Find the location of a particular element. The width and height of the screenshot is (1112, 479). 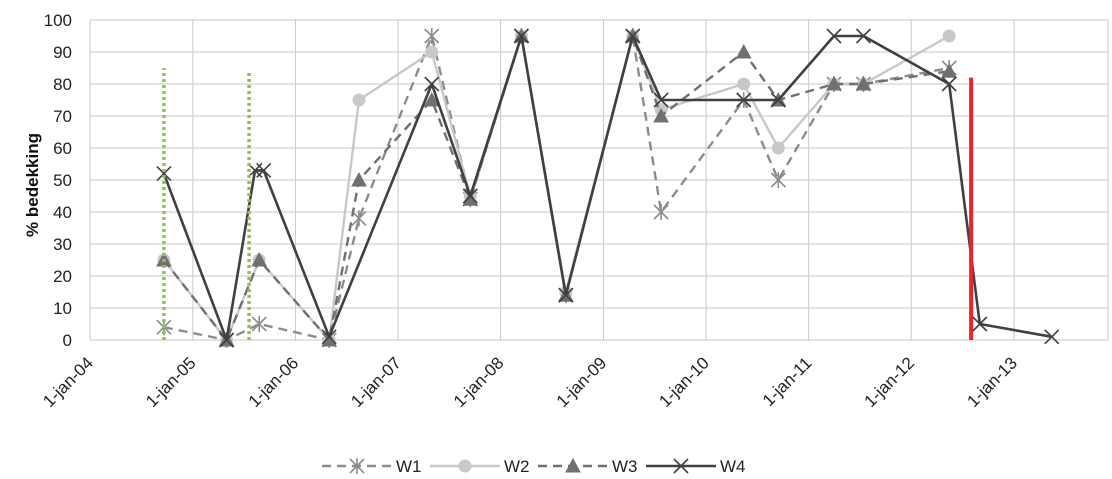

y-axis-ticks: 0 10 20 30 40 50 60 70 80 90 100 is located at coordinates (58, 180).